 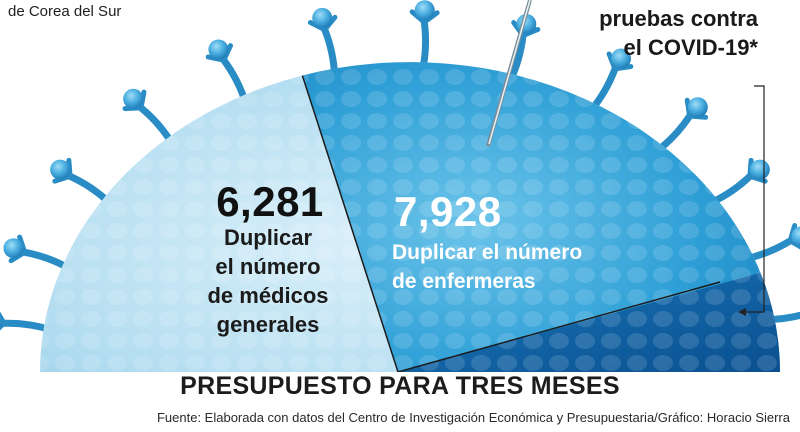 I want to click on callout-bracket, so click(x=751, y=200).